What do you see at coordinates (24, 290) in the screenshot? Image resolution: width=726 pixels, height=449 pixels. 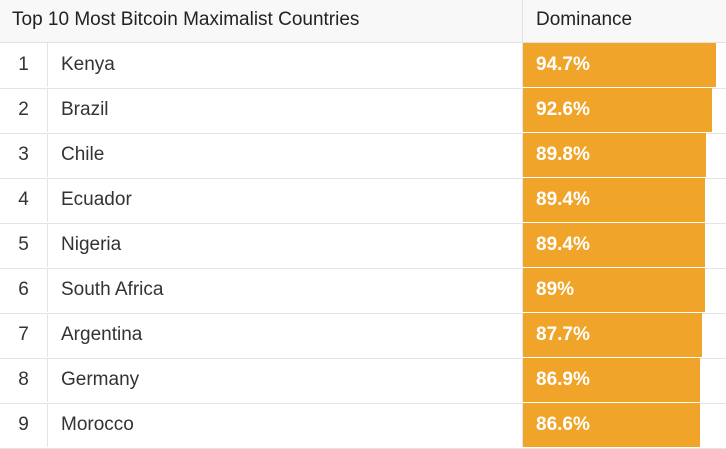 I see `rank-cell: 6` at bounding box center [24, 290].